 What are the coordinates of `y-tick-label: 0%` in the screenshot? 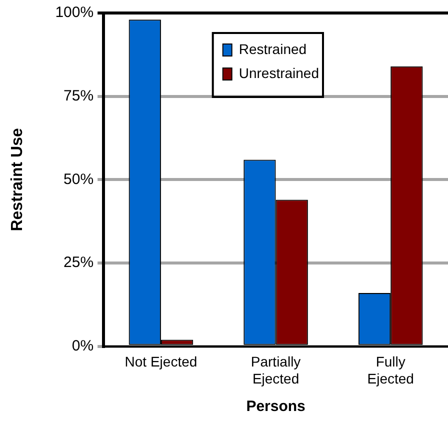 It's located at (83, 346).